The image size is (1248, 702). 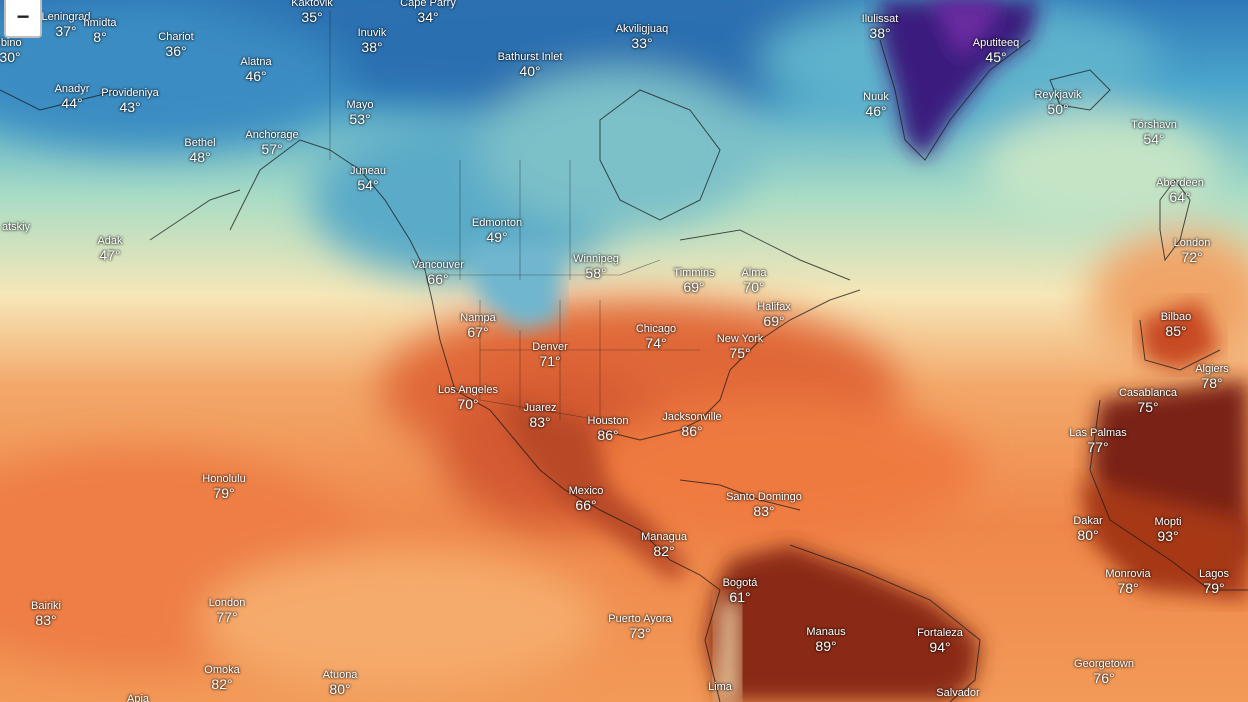 What do you see at coordinates (1104, 664) in the screenshot?
I see `city-name: Georgetown` at bounding box center [1104, 664].